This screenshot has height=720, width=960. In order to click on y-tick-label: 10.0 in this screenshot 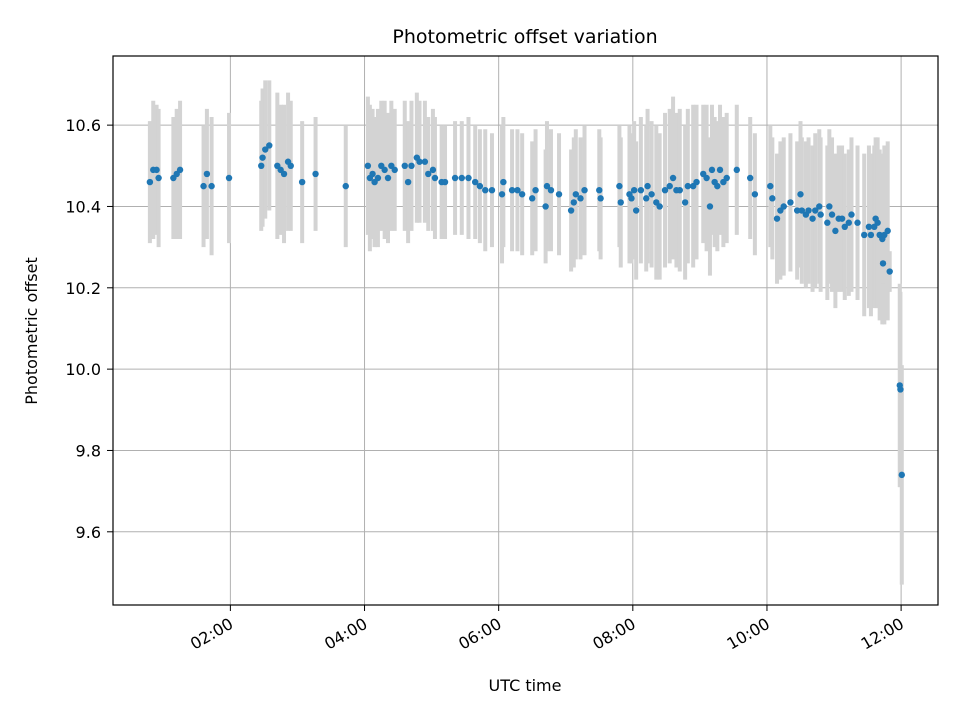, I will do `click(83, 369)`.